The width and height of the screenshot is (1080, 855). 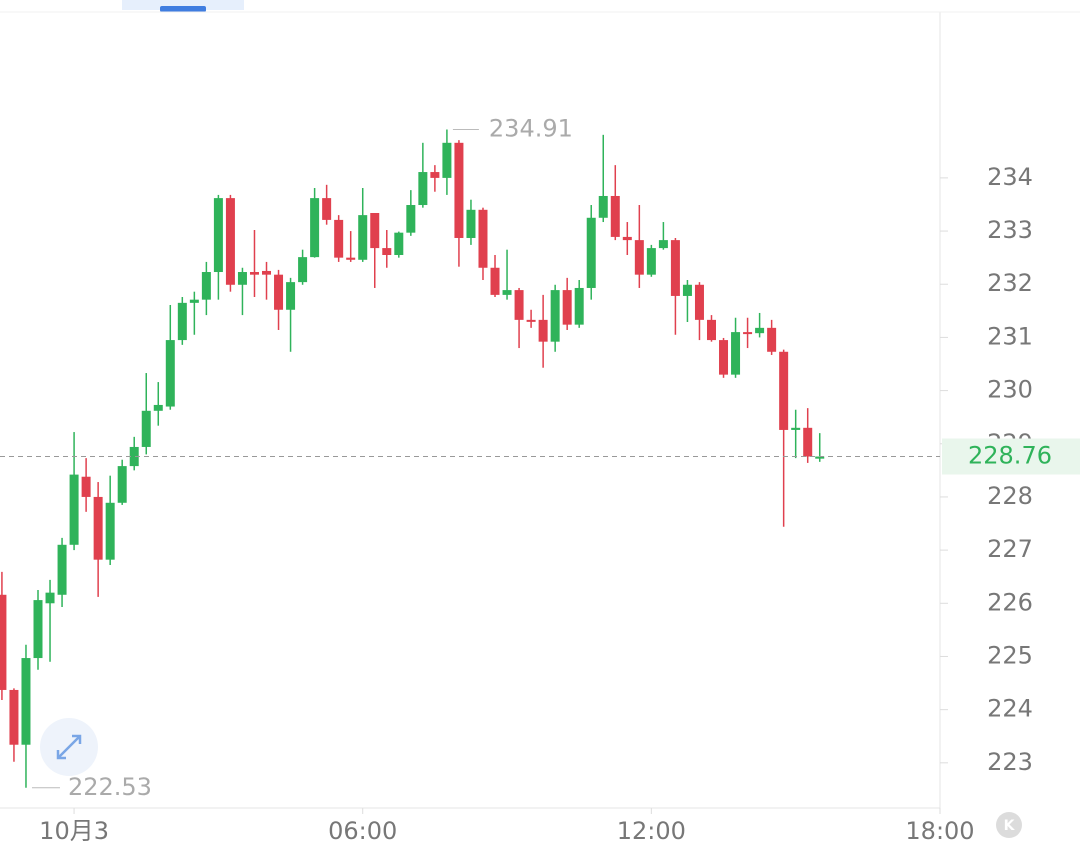 What do you see at coordinates (1010, 230) in the screenshot?
I see `y-tick-label: 233` at bounding box center [1010, 230].